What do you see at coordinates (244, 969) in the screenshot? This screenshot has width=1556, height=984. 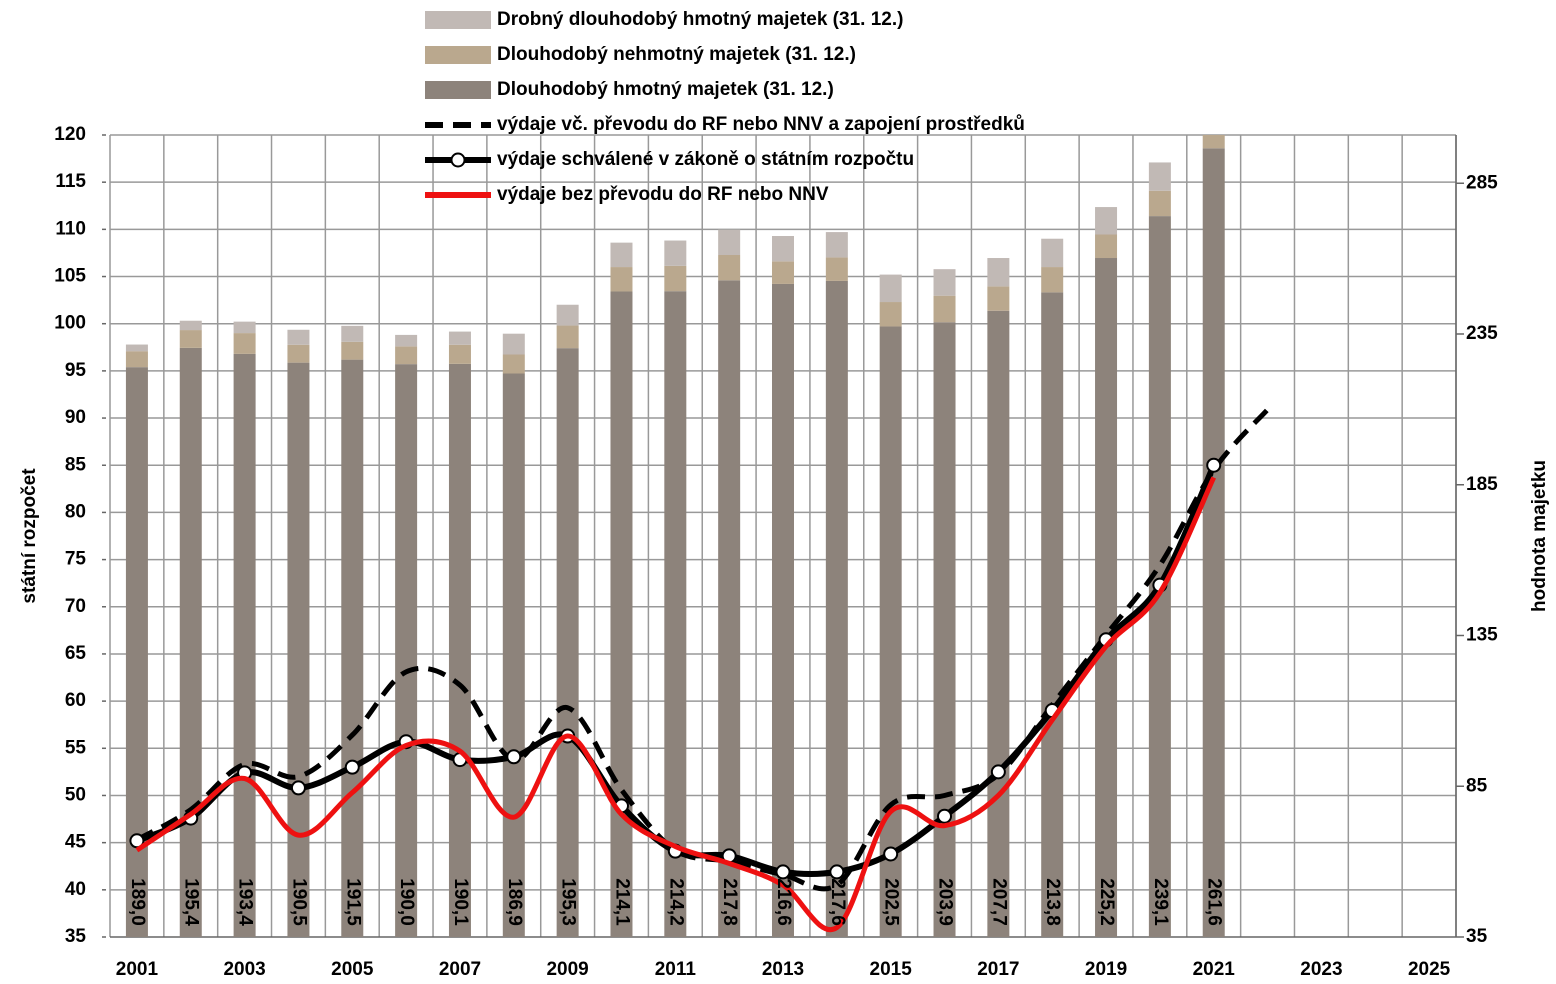 I see `x-tick-label: 2003` at bounding box center [244, 969].